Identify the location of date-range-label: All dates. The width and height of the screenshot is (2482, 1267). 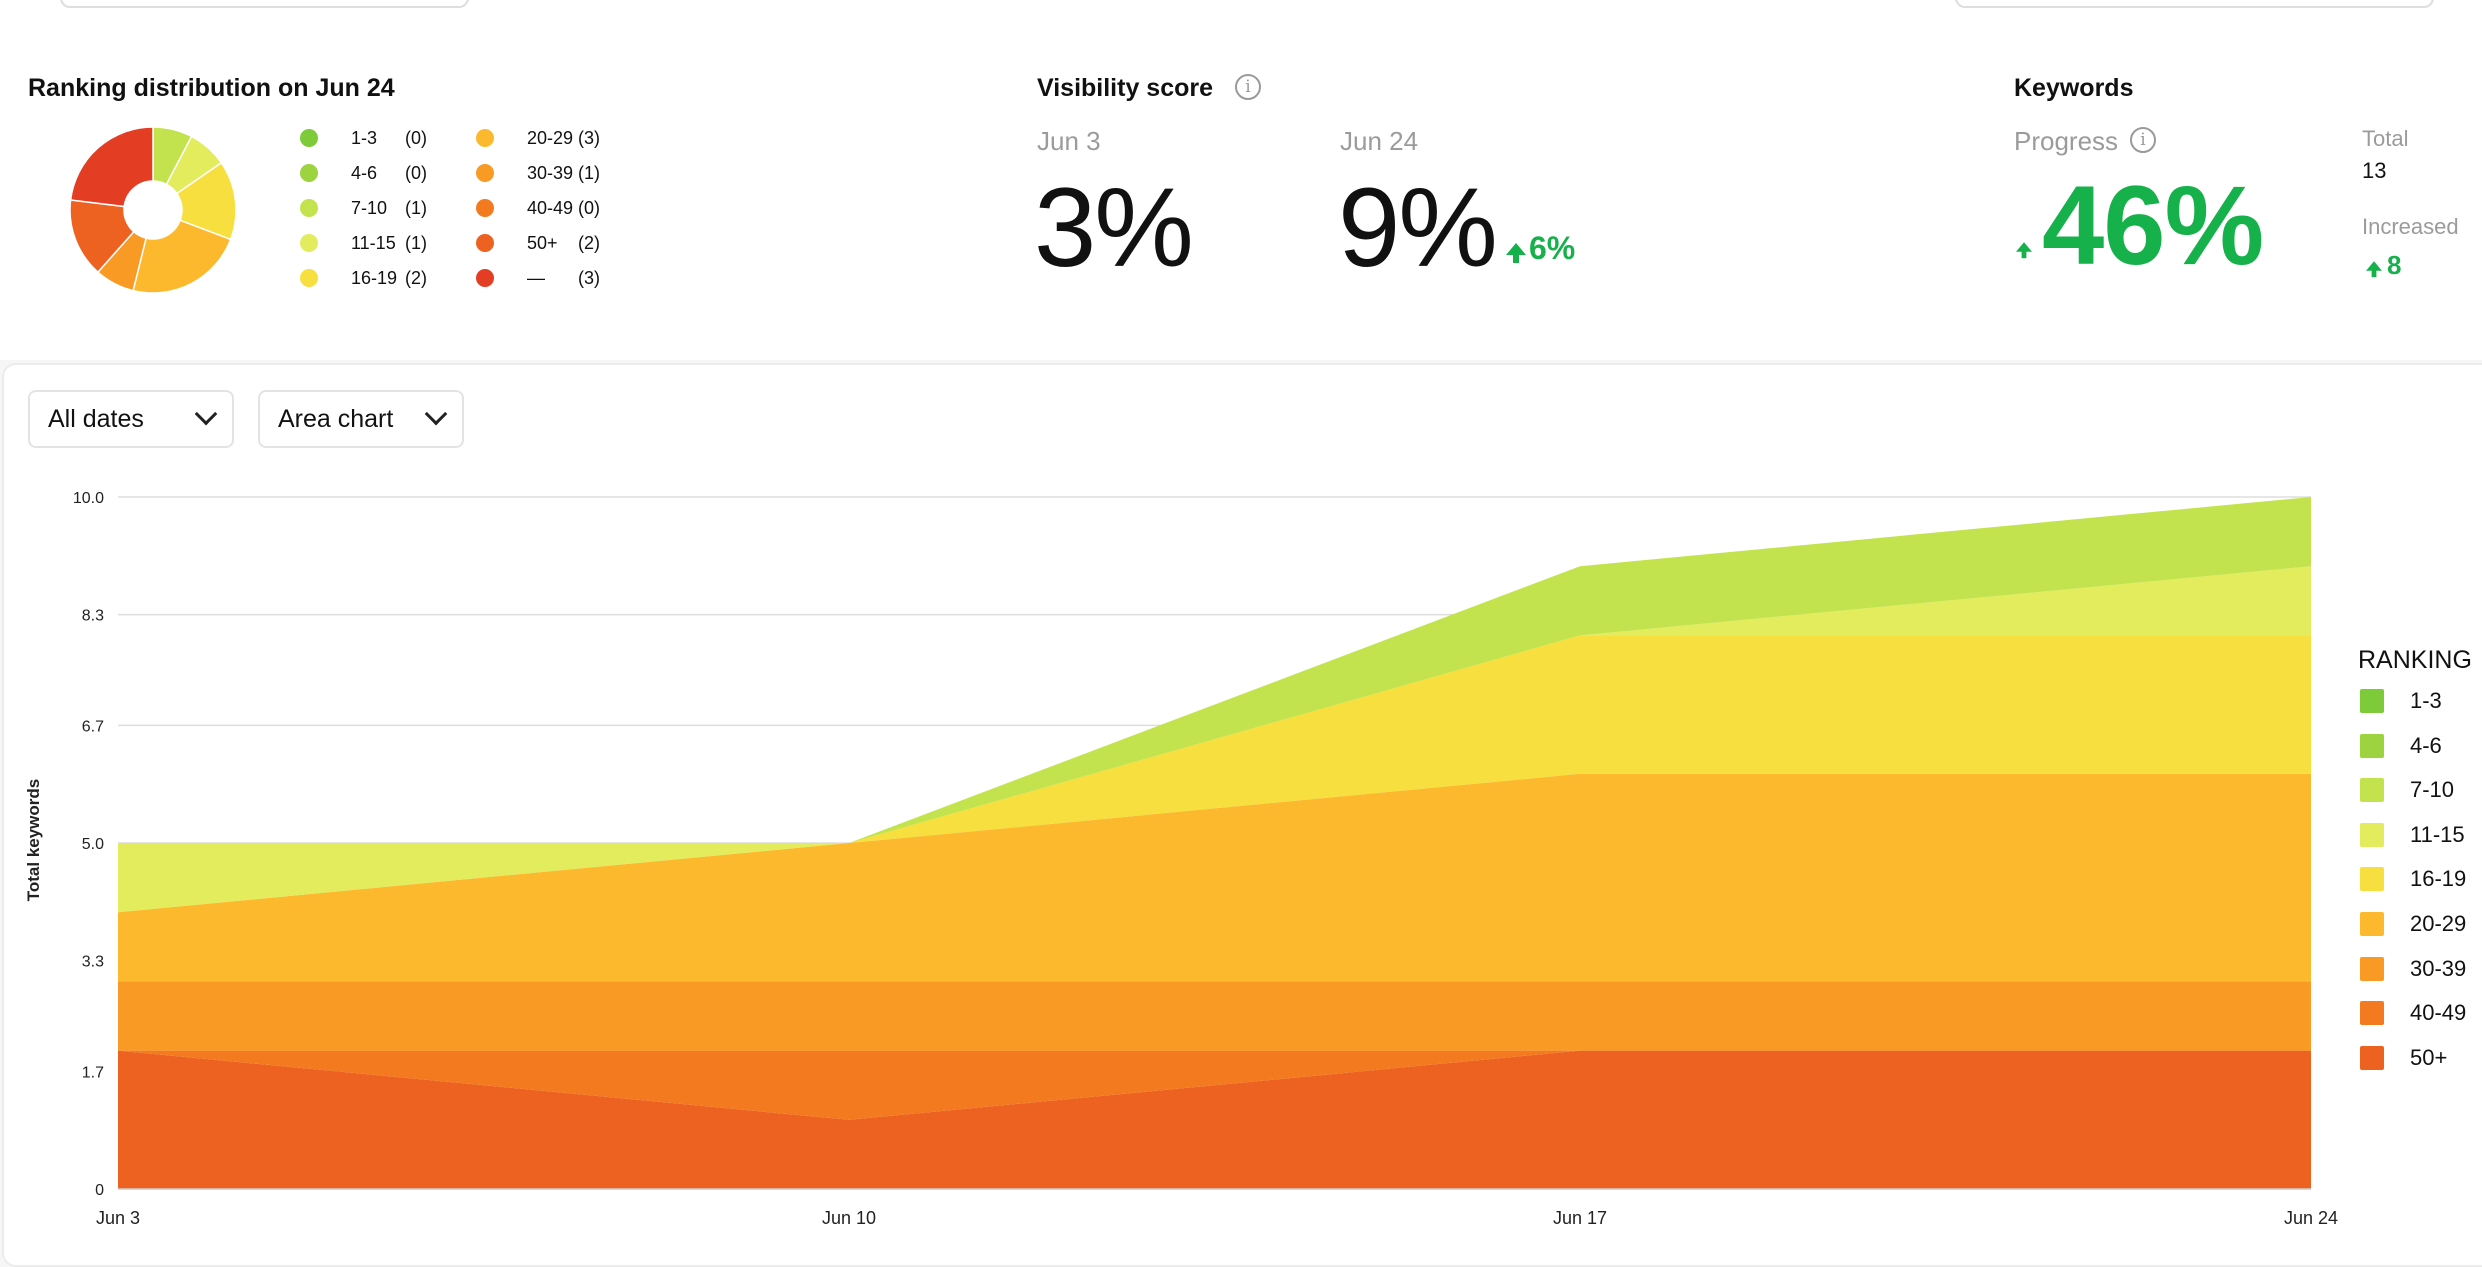
(96, 418).